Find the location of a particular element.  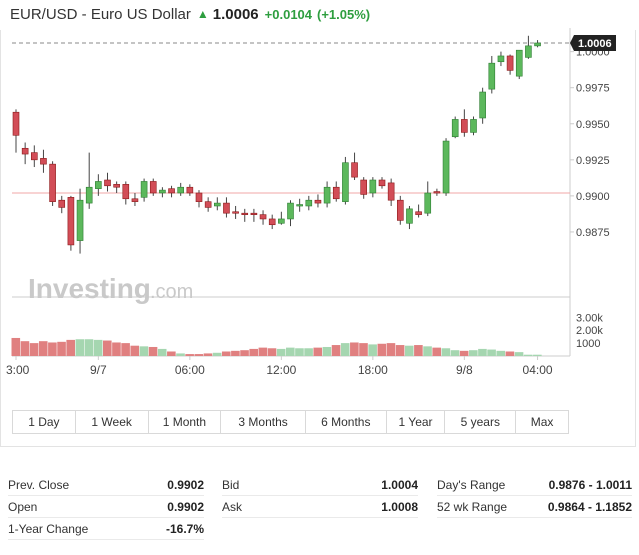

time-tick-label: 18:00 is located at coordinates (373, 370).